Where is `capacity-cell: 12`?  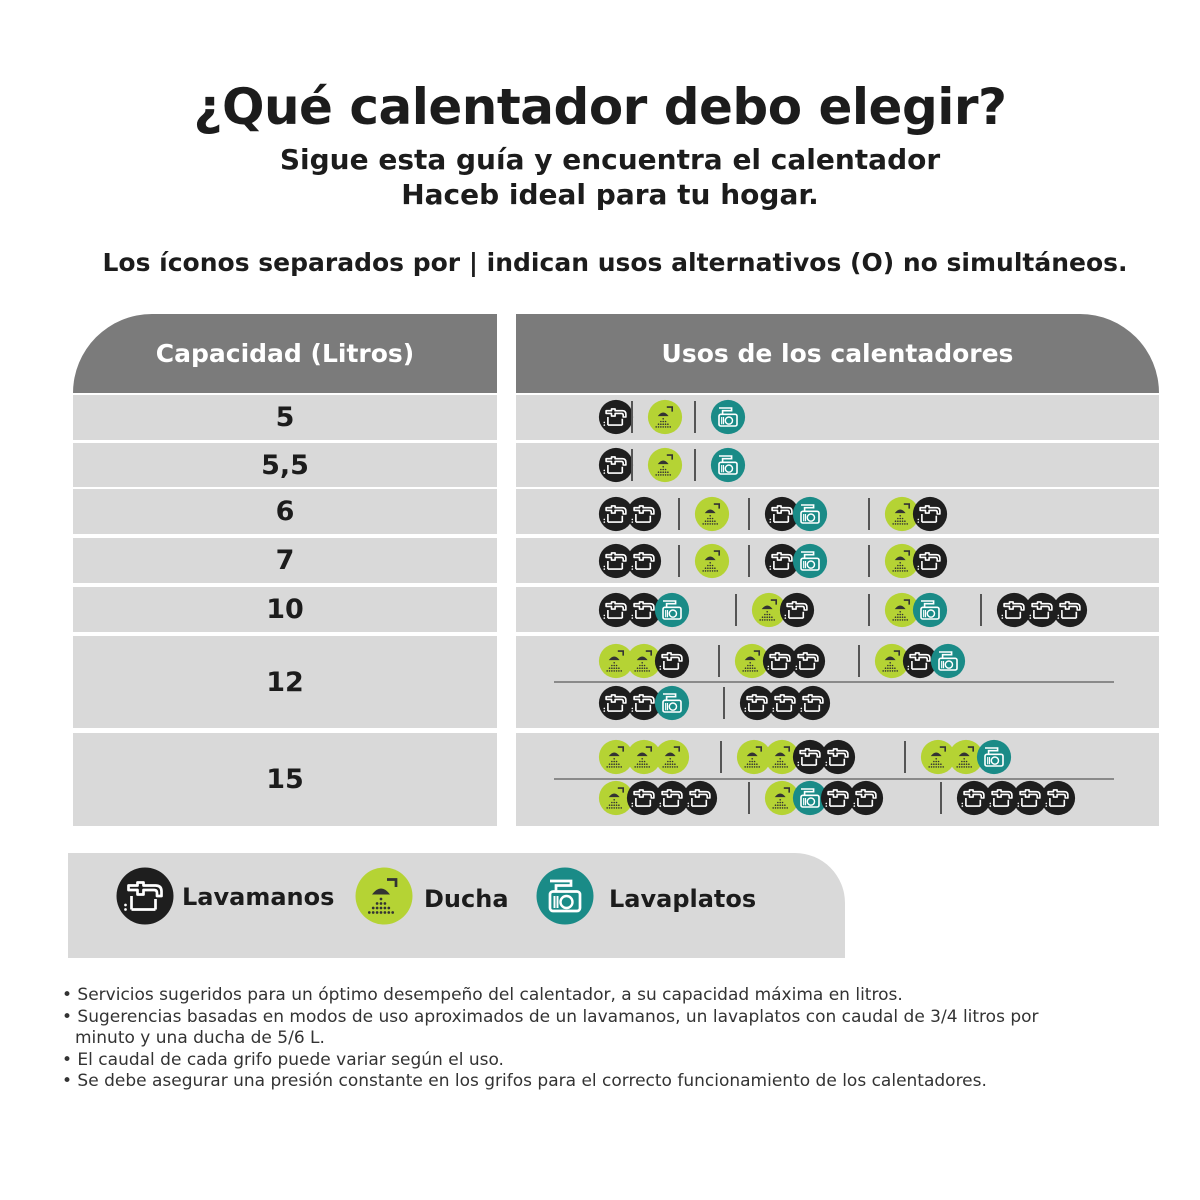 capacity-cell: 12 is located at coordinates (285, 682).